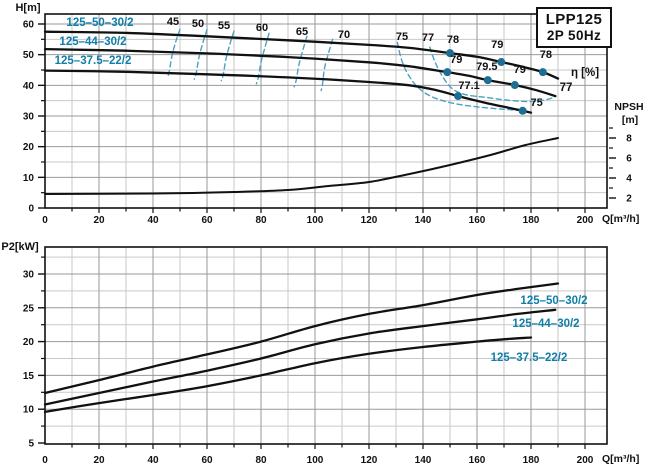 This screenshot has width=650, height=469. What do you see at coordinates (20, 247) in the screenshot?
I see `y-axis-title: P2[kW]` at bounding box center [20, 247].